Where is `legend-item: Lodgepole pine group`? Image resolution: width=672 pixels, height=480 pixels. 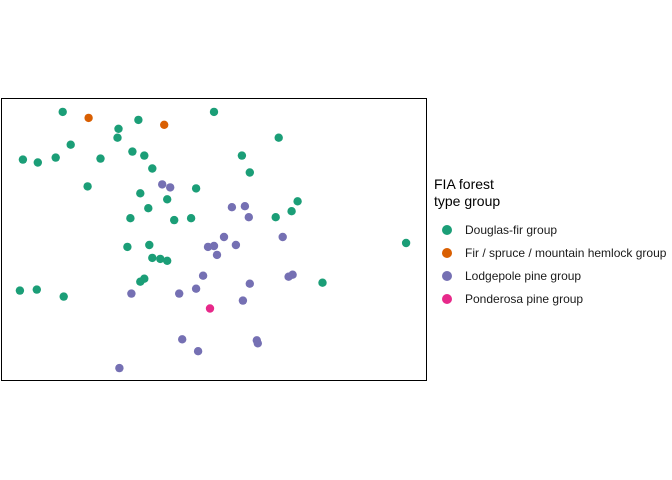 legend-item: Lodgepole pine group is located at coordinates (553, 275).